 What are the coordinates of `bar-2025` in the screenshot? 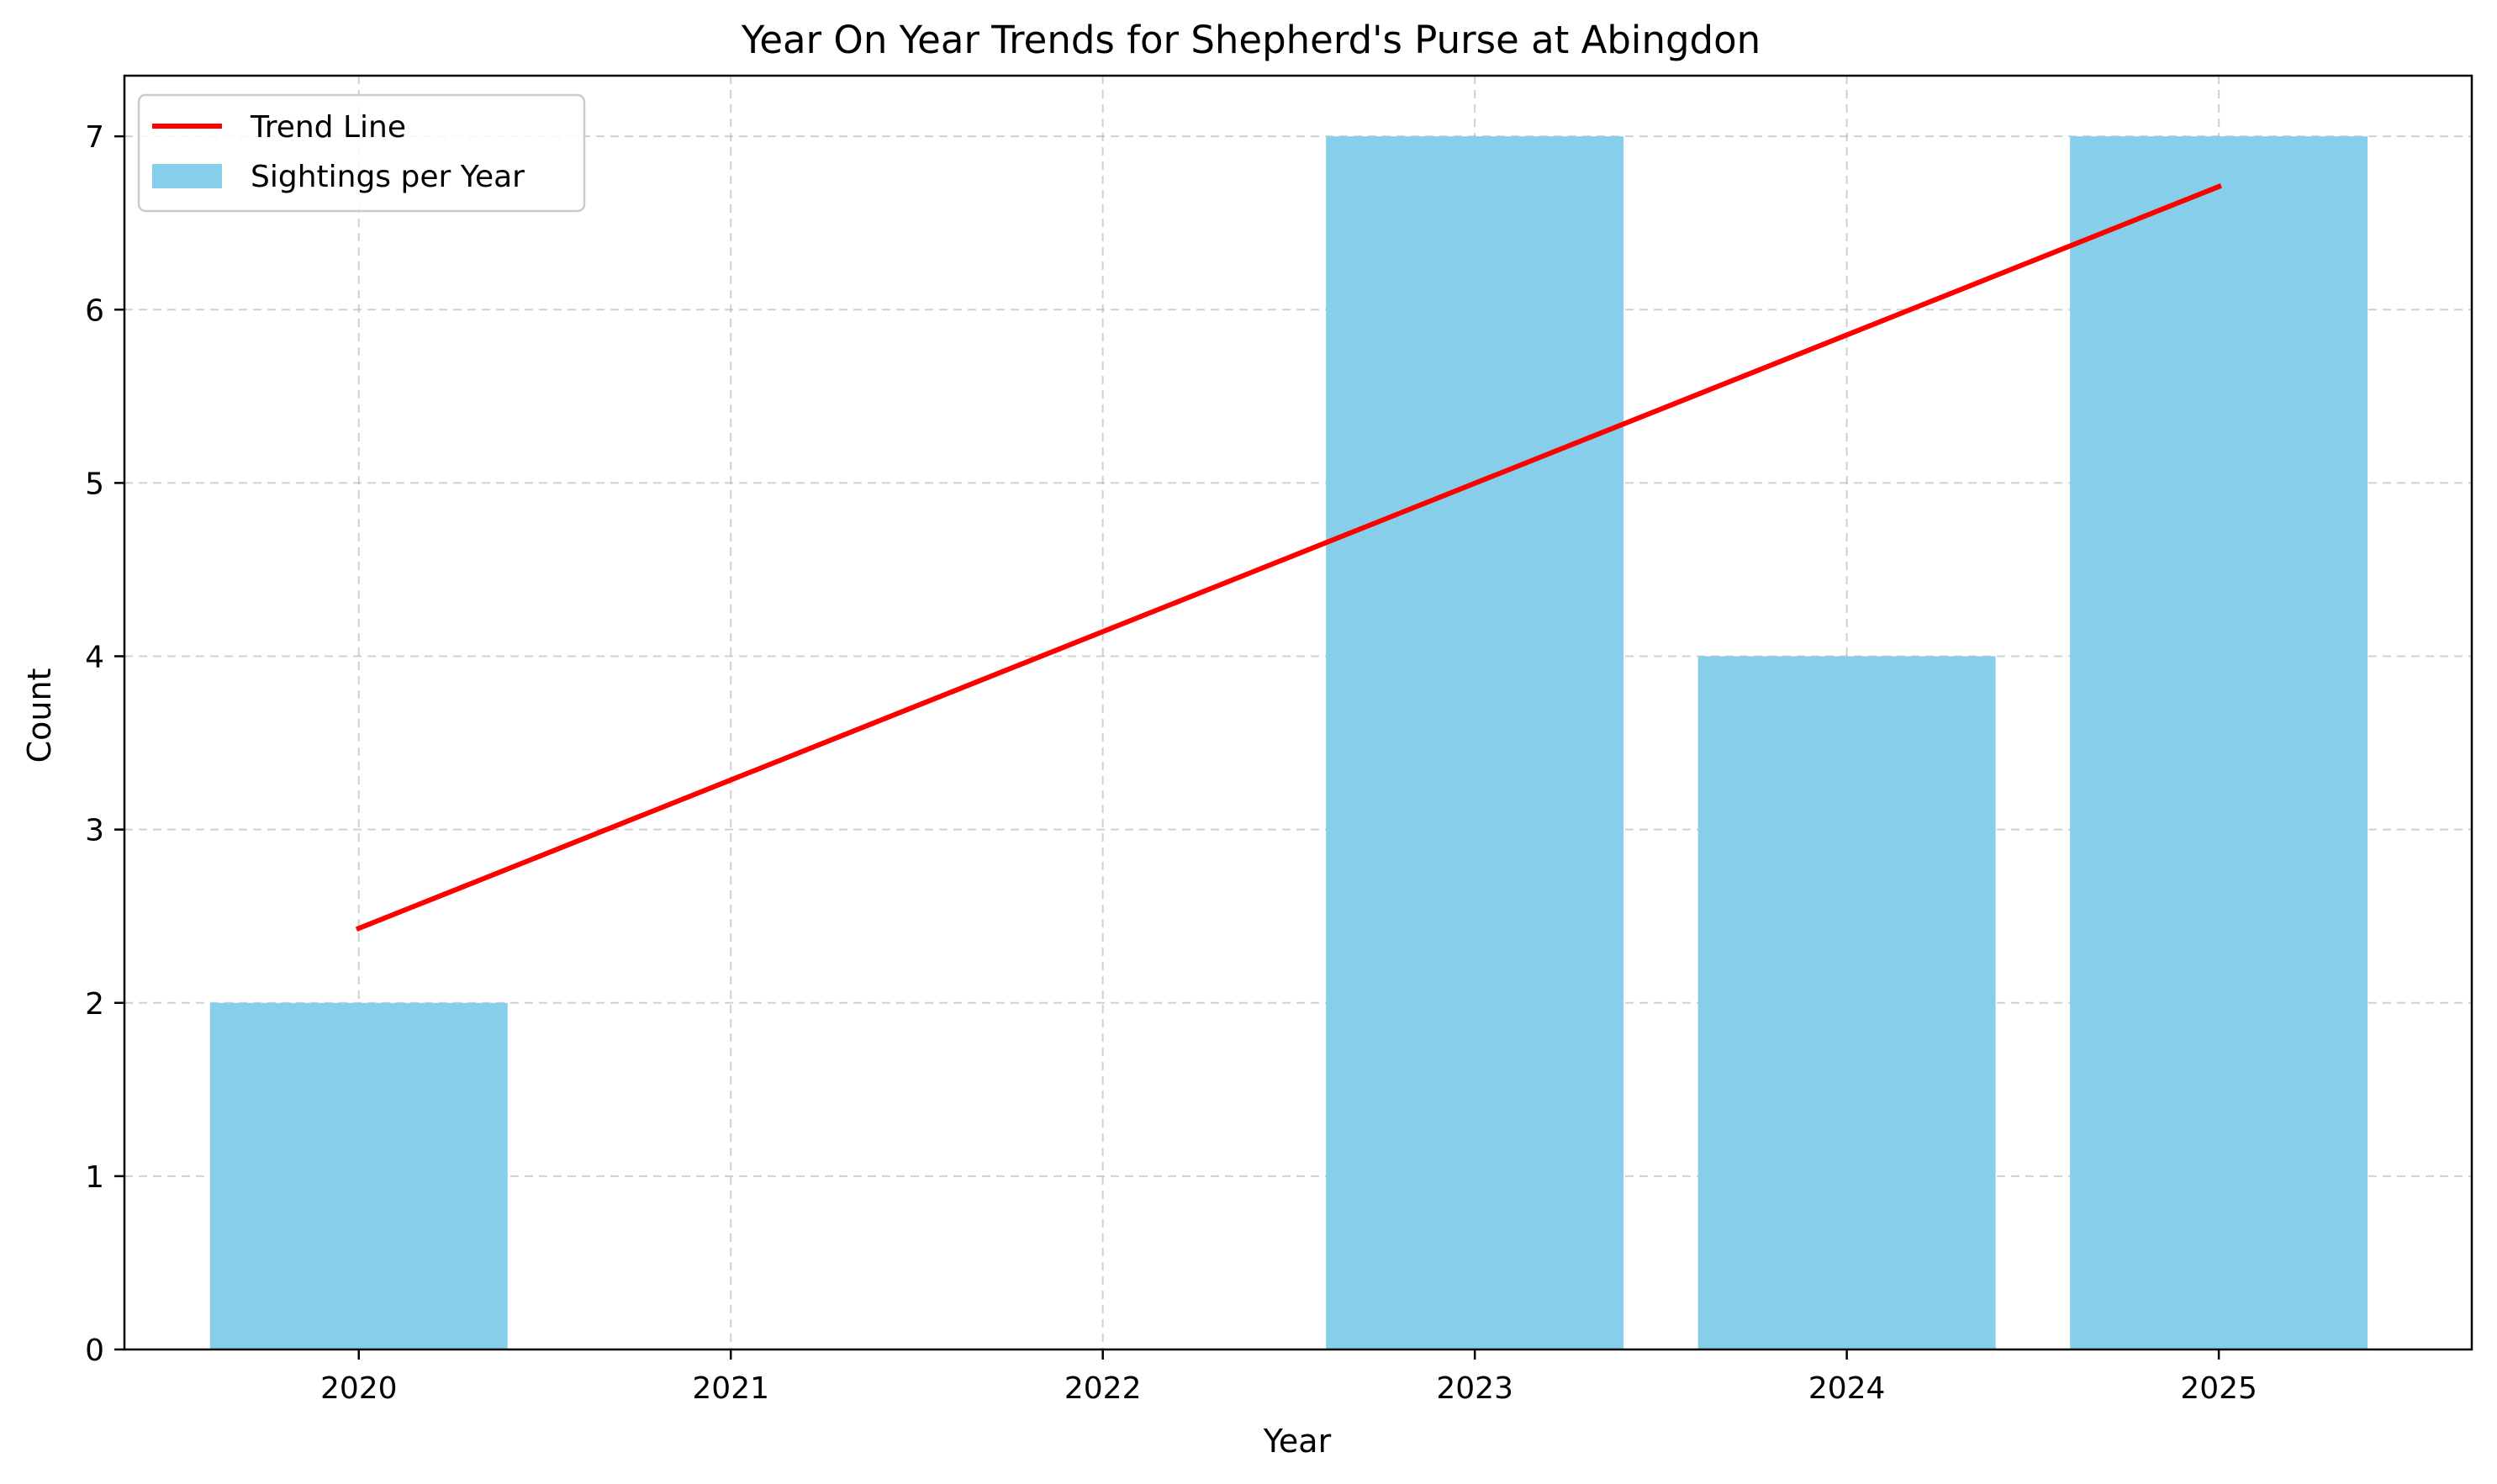 It's located at (2219, 743).